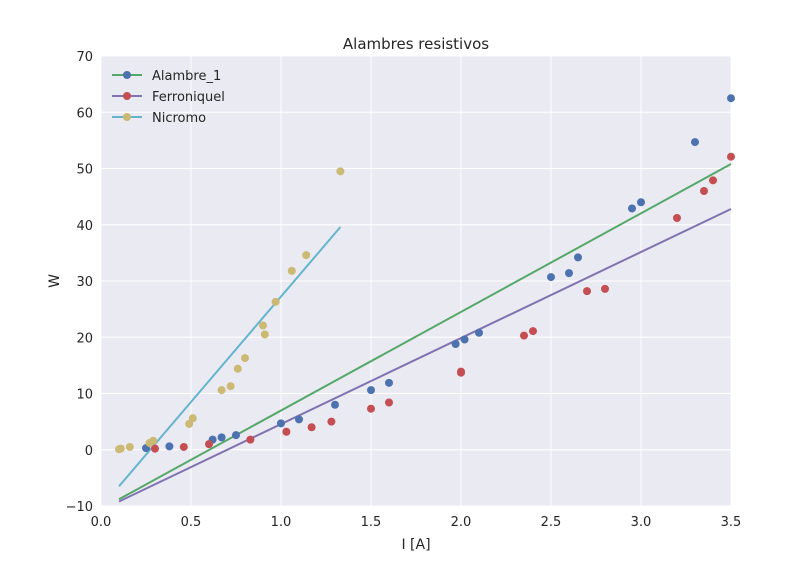 This screenshot has height=562, width=812. What do you see at coordinates (84, 113) in the screenshot?
I see `y-tick-label: 60` at bounding box center [84, 113].